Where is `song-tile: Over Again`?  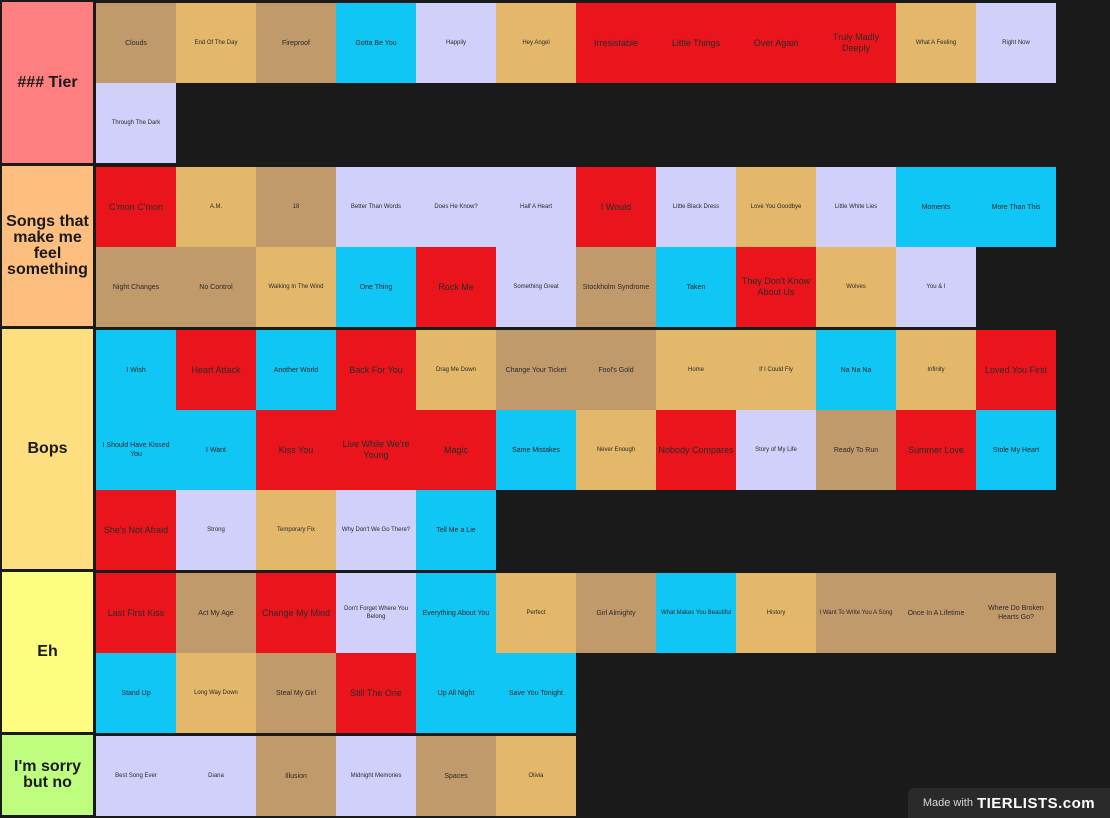 song-tile: Over Again is located at coordinates (776, 43).